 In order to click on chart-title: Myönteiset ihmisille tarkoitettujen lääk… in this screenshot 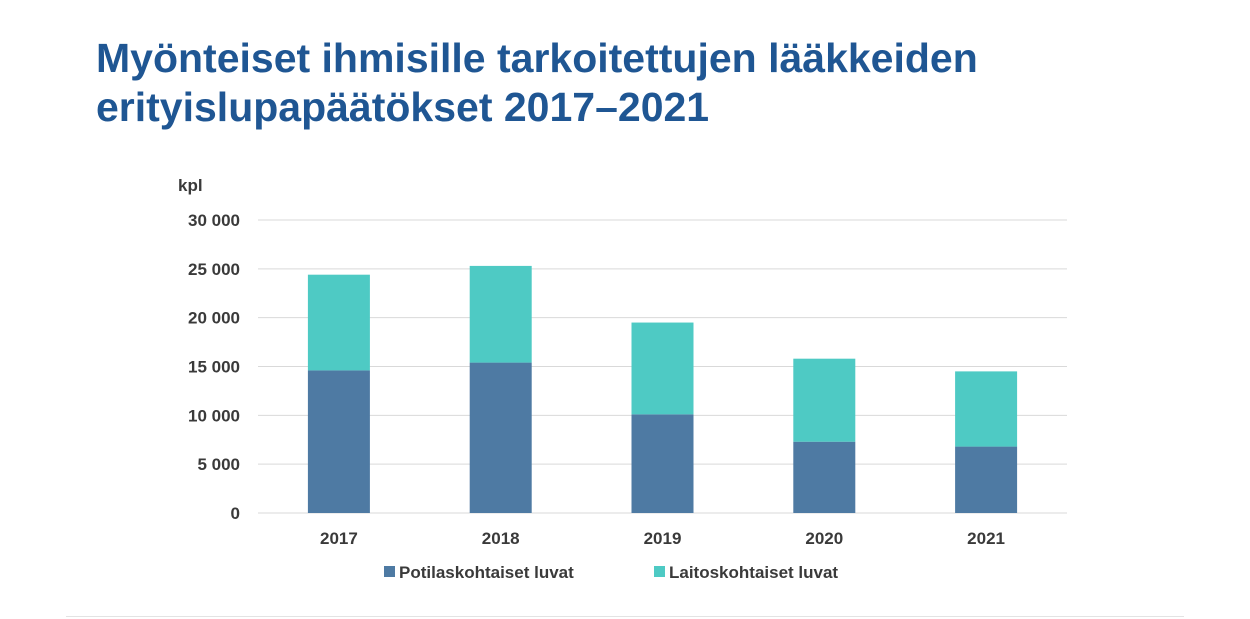, I will do `click(646, 83)`.